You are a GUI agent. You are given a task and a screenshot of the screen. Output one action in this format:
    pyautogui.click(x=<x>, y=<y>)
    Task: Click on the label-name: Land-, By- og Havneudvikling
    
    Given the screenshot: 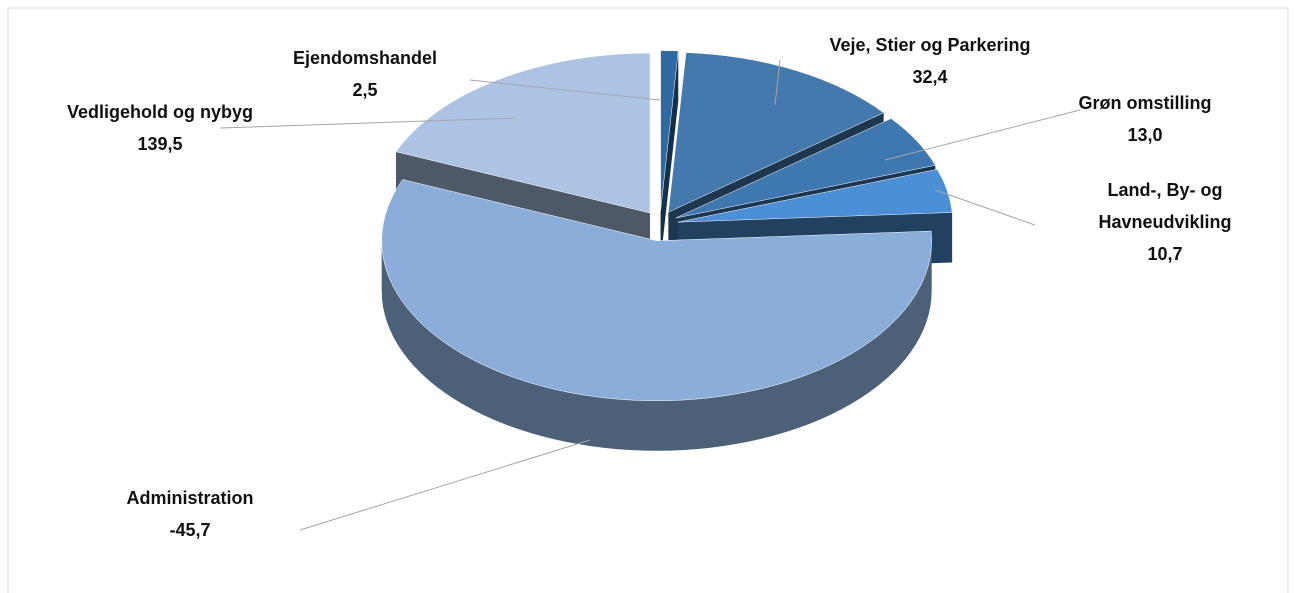 What is the action you would take?
    pyautogui.click(x=1165, y=206)
    